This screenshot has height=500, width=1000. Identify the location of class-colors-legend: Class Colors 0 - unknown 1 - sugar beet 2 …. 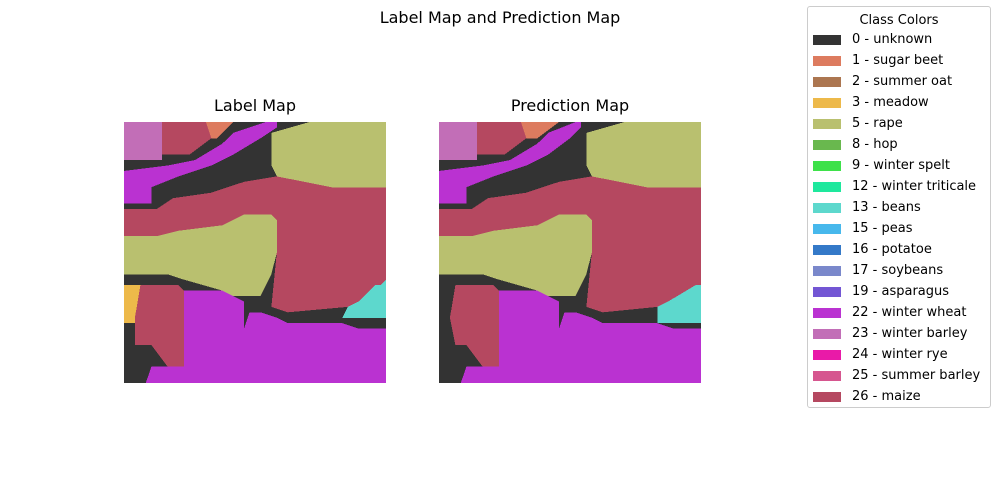
(899, 207).